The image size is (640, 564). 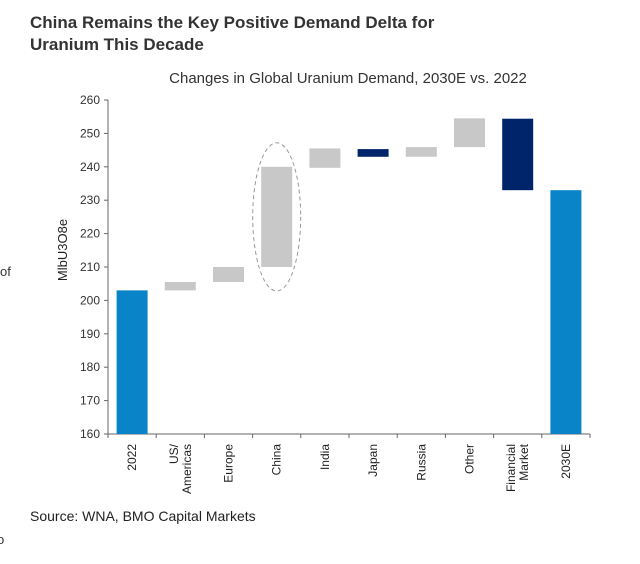 I want to click on y-tick-label: 170, so click(x=90, y=401).